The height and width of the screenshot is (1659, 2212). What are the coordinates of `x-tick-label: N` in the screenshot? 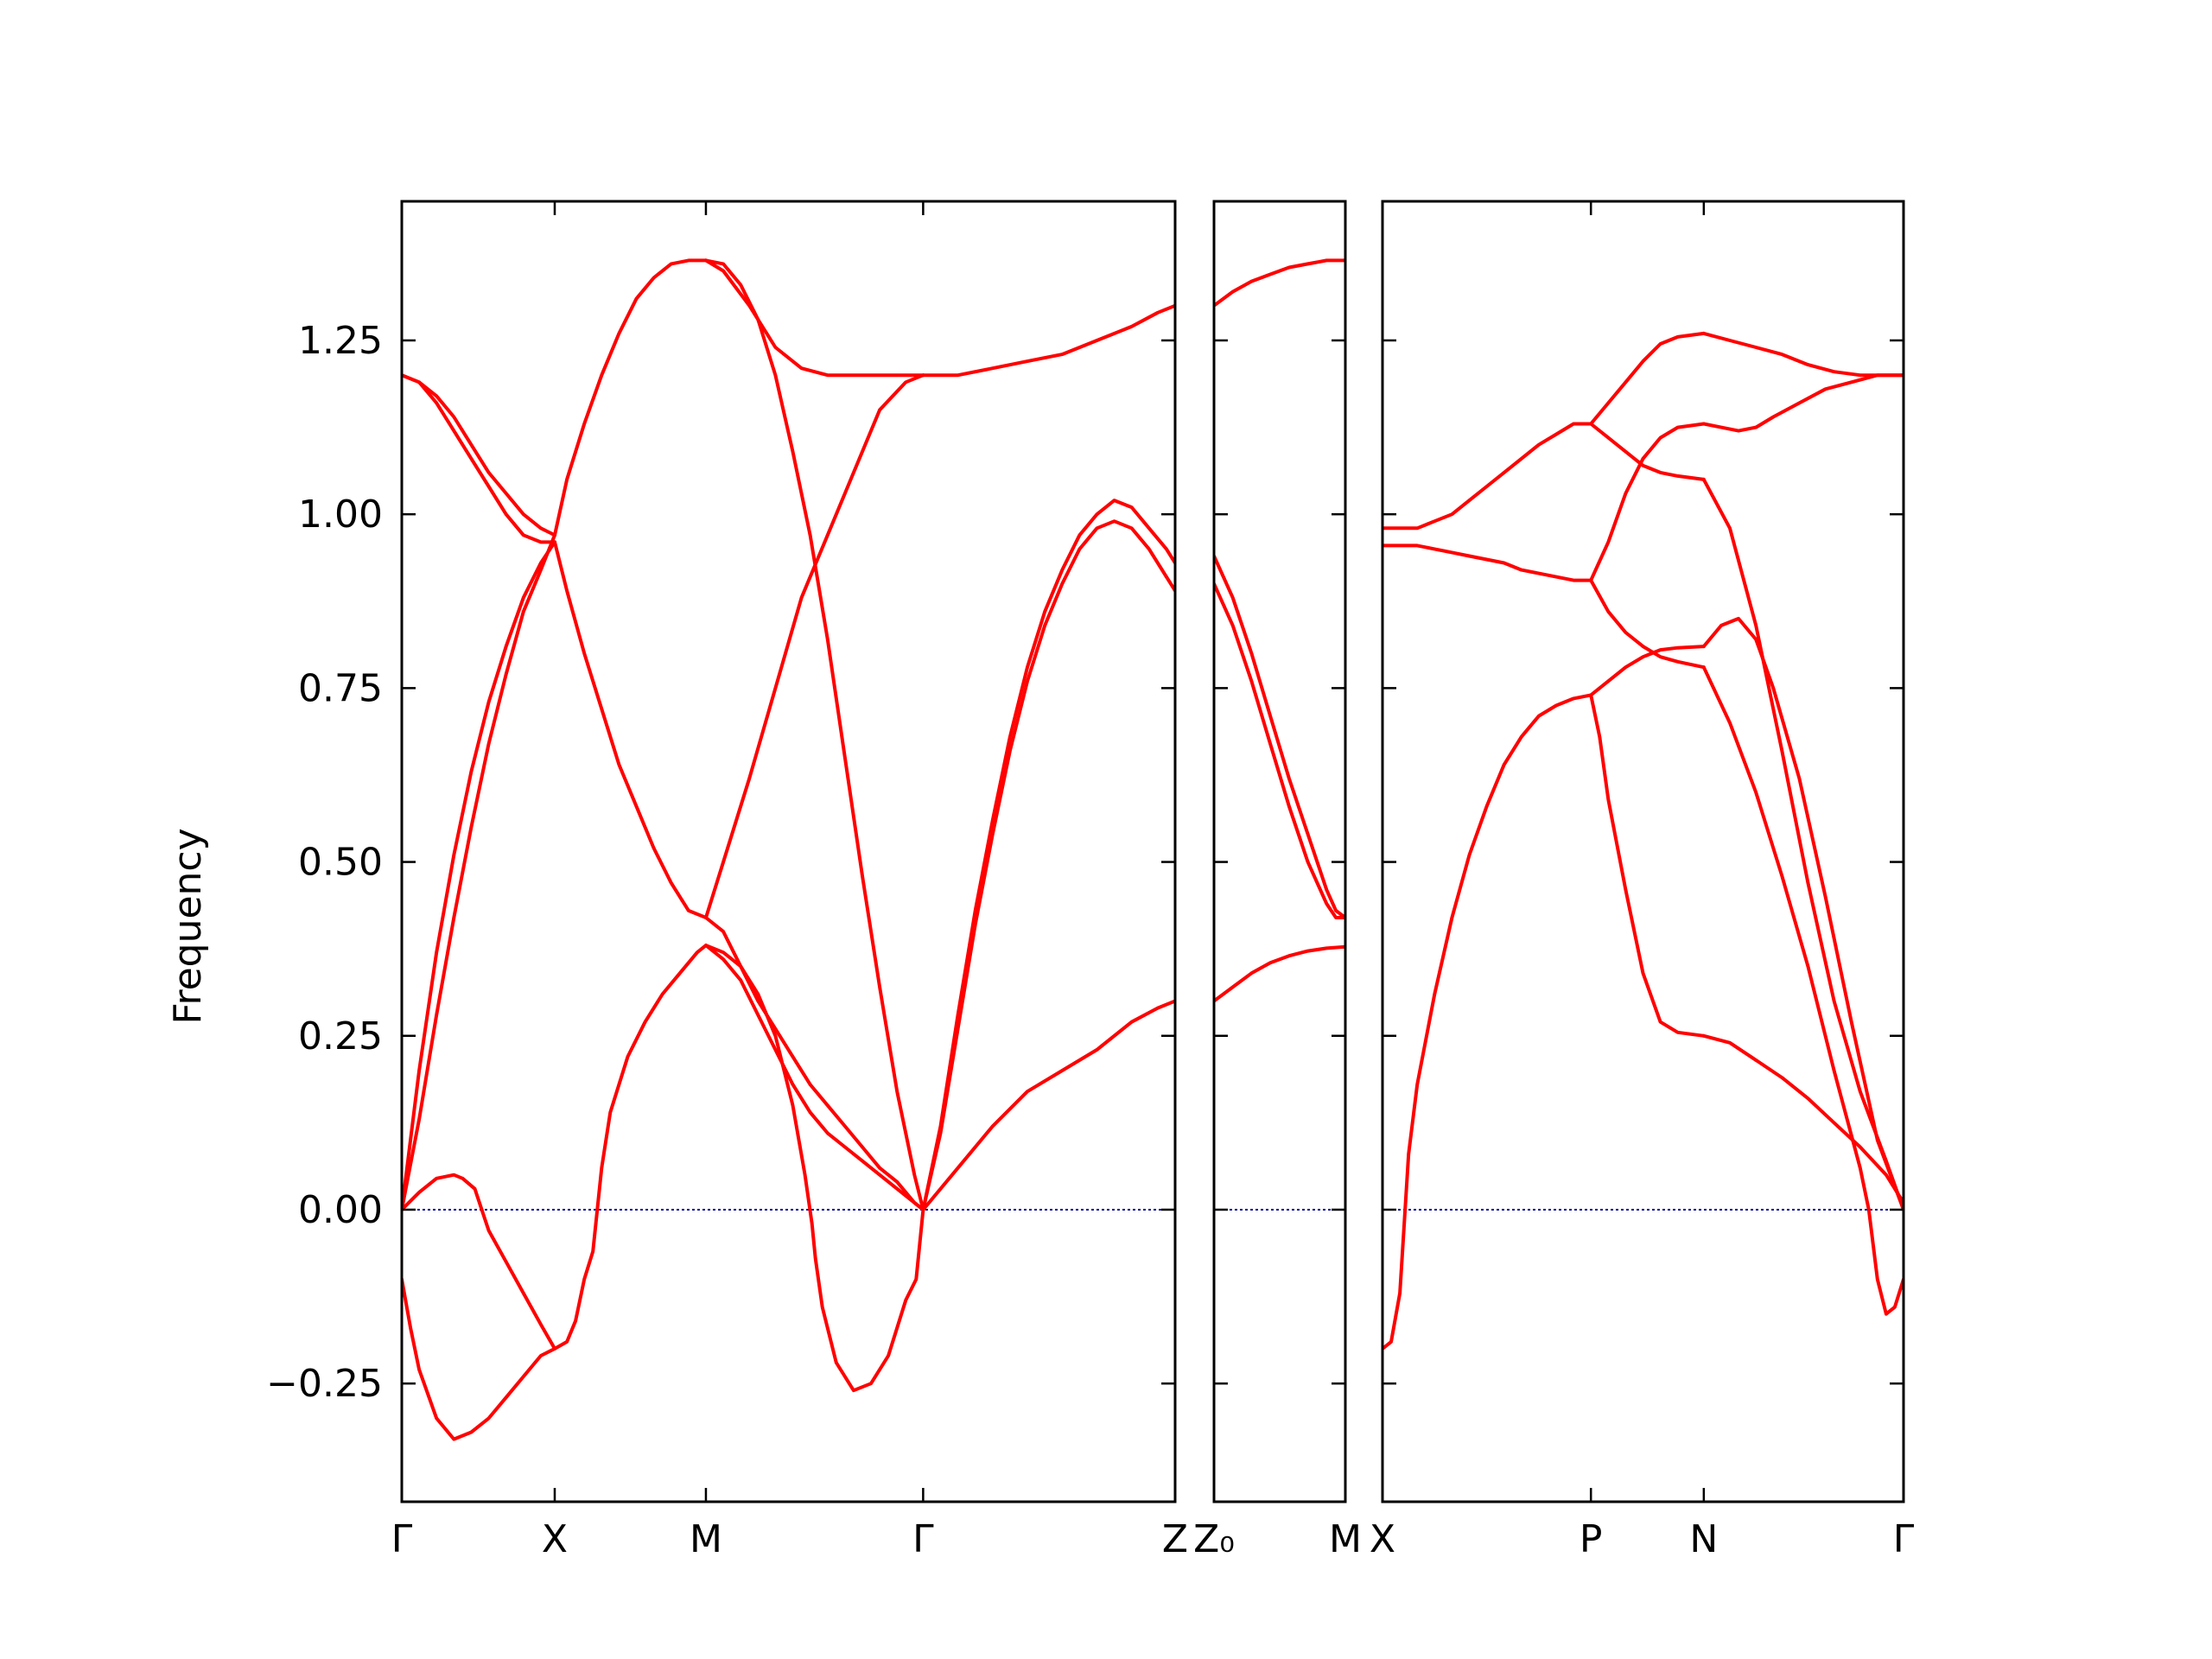 It's located at (1703, 1539).